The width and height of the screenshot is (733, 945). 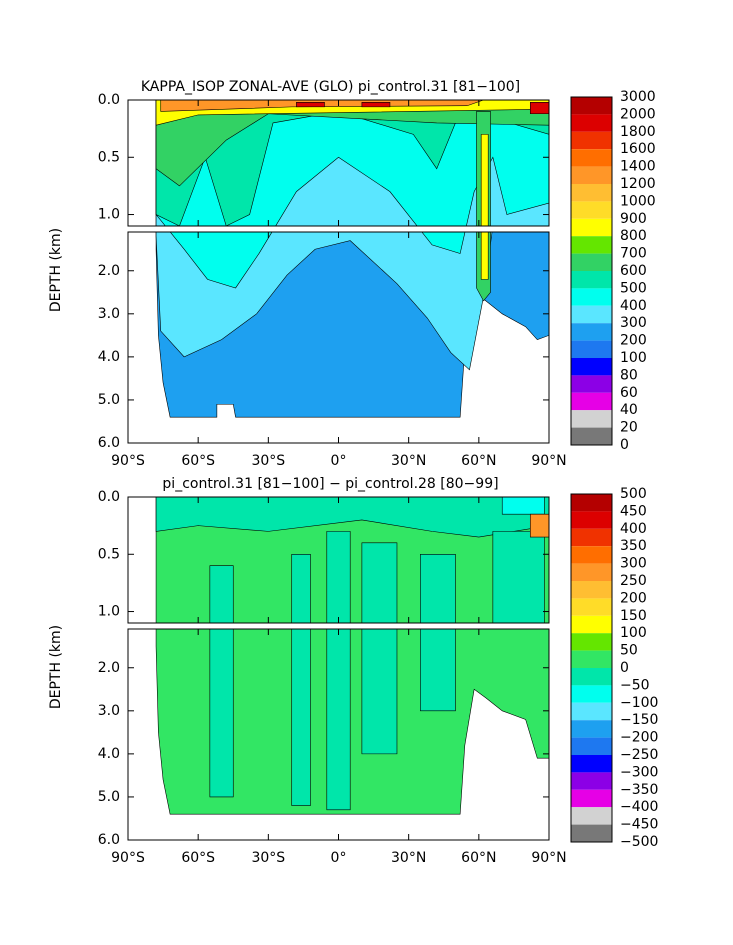 What do you see at coordinates (109, 443) in the screenshot?
I see `y-tick-label: 6.0` at bounding box center [109, 443].